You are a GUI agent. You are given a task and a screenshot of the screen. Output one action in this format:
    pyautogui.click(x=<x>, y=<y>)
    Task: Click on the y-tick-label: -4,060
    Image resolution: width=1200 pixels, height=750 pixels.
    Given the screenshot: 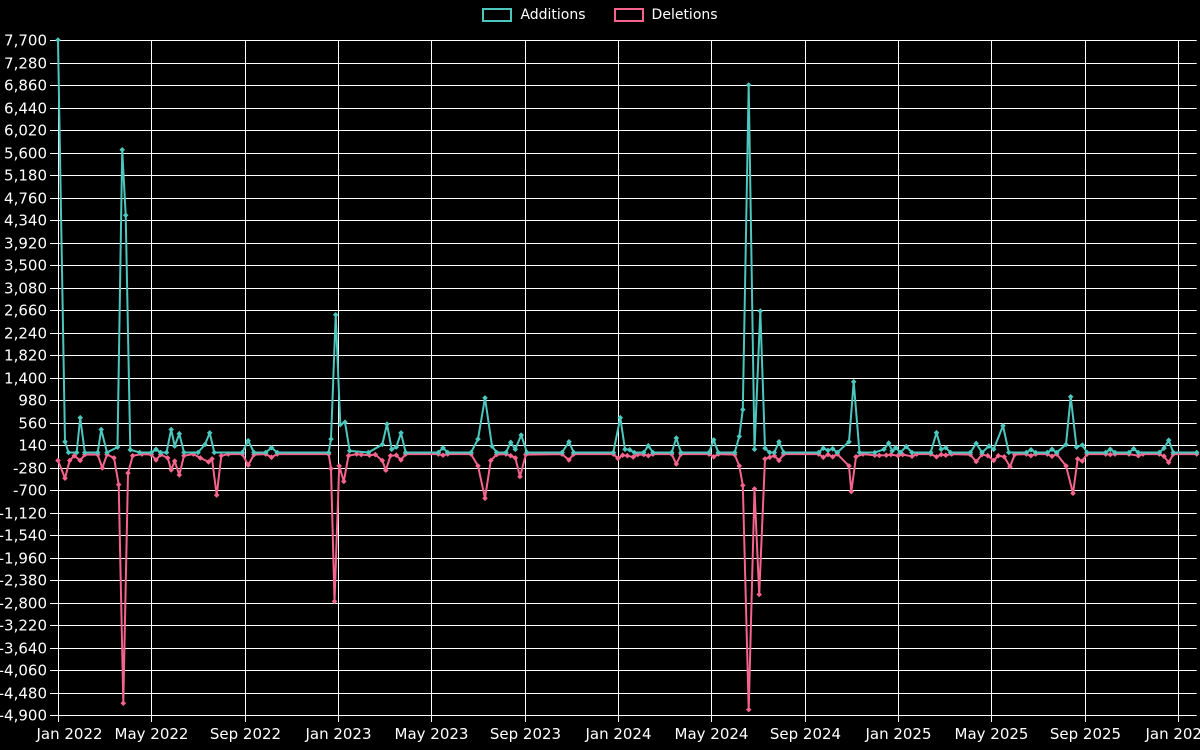 What is the action you would take?
    pyautogui.click(x=23, y=671)
    